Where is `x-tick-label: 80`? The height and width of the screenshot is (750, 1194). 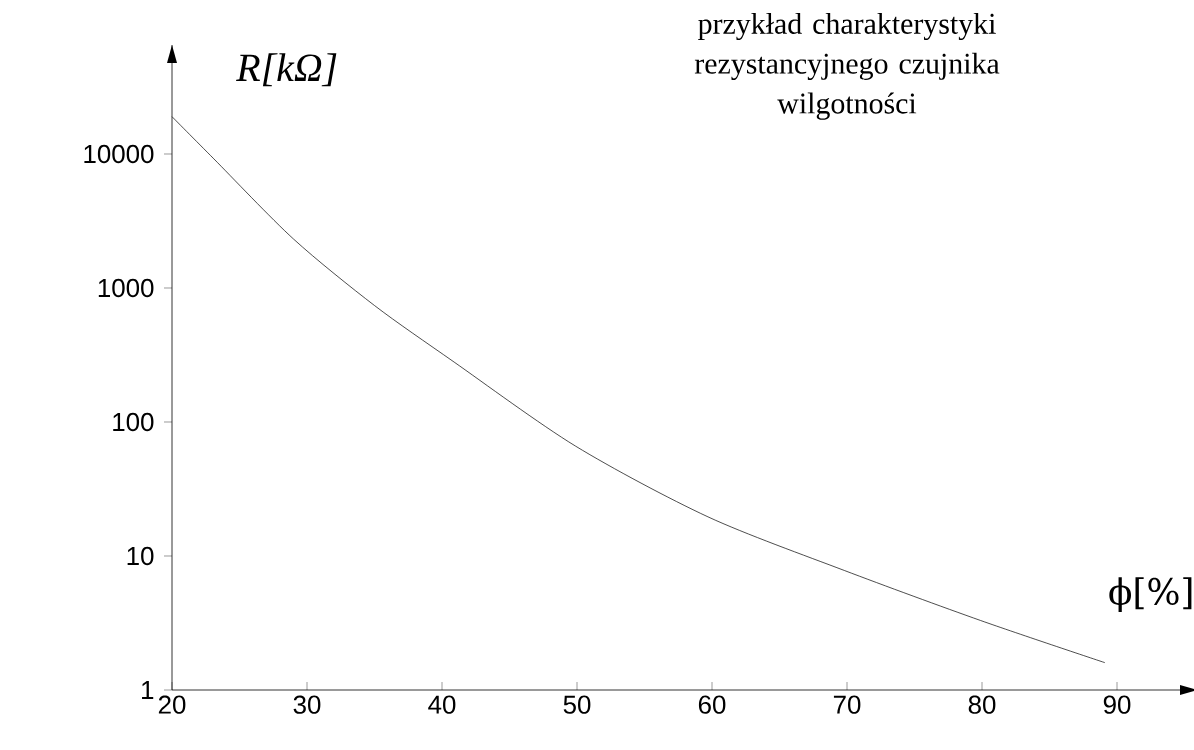 x-tick-label: 80 is located at coordinates (982, 704).